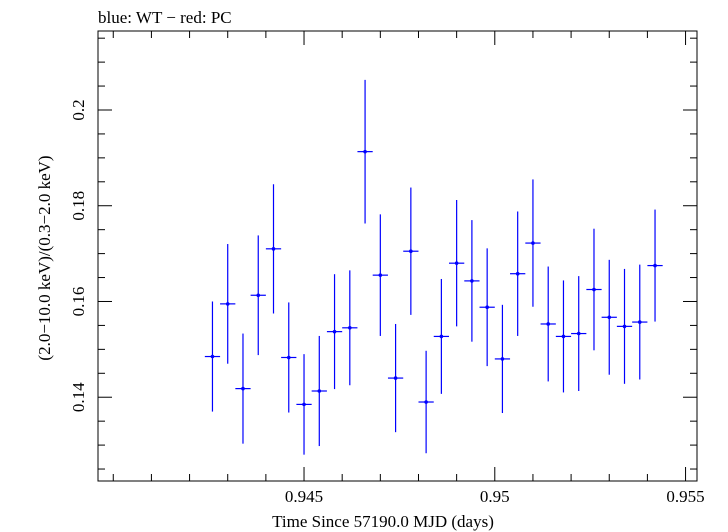  What do you see at coordinates (685, 496) in the screenshot?
I see `x-tick-label: 0.955` at bounding box center [685, 496].